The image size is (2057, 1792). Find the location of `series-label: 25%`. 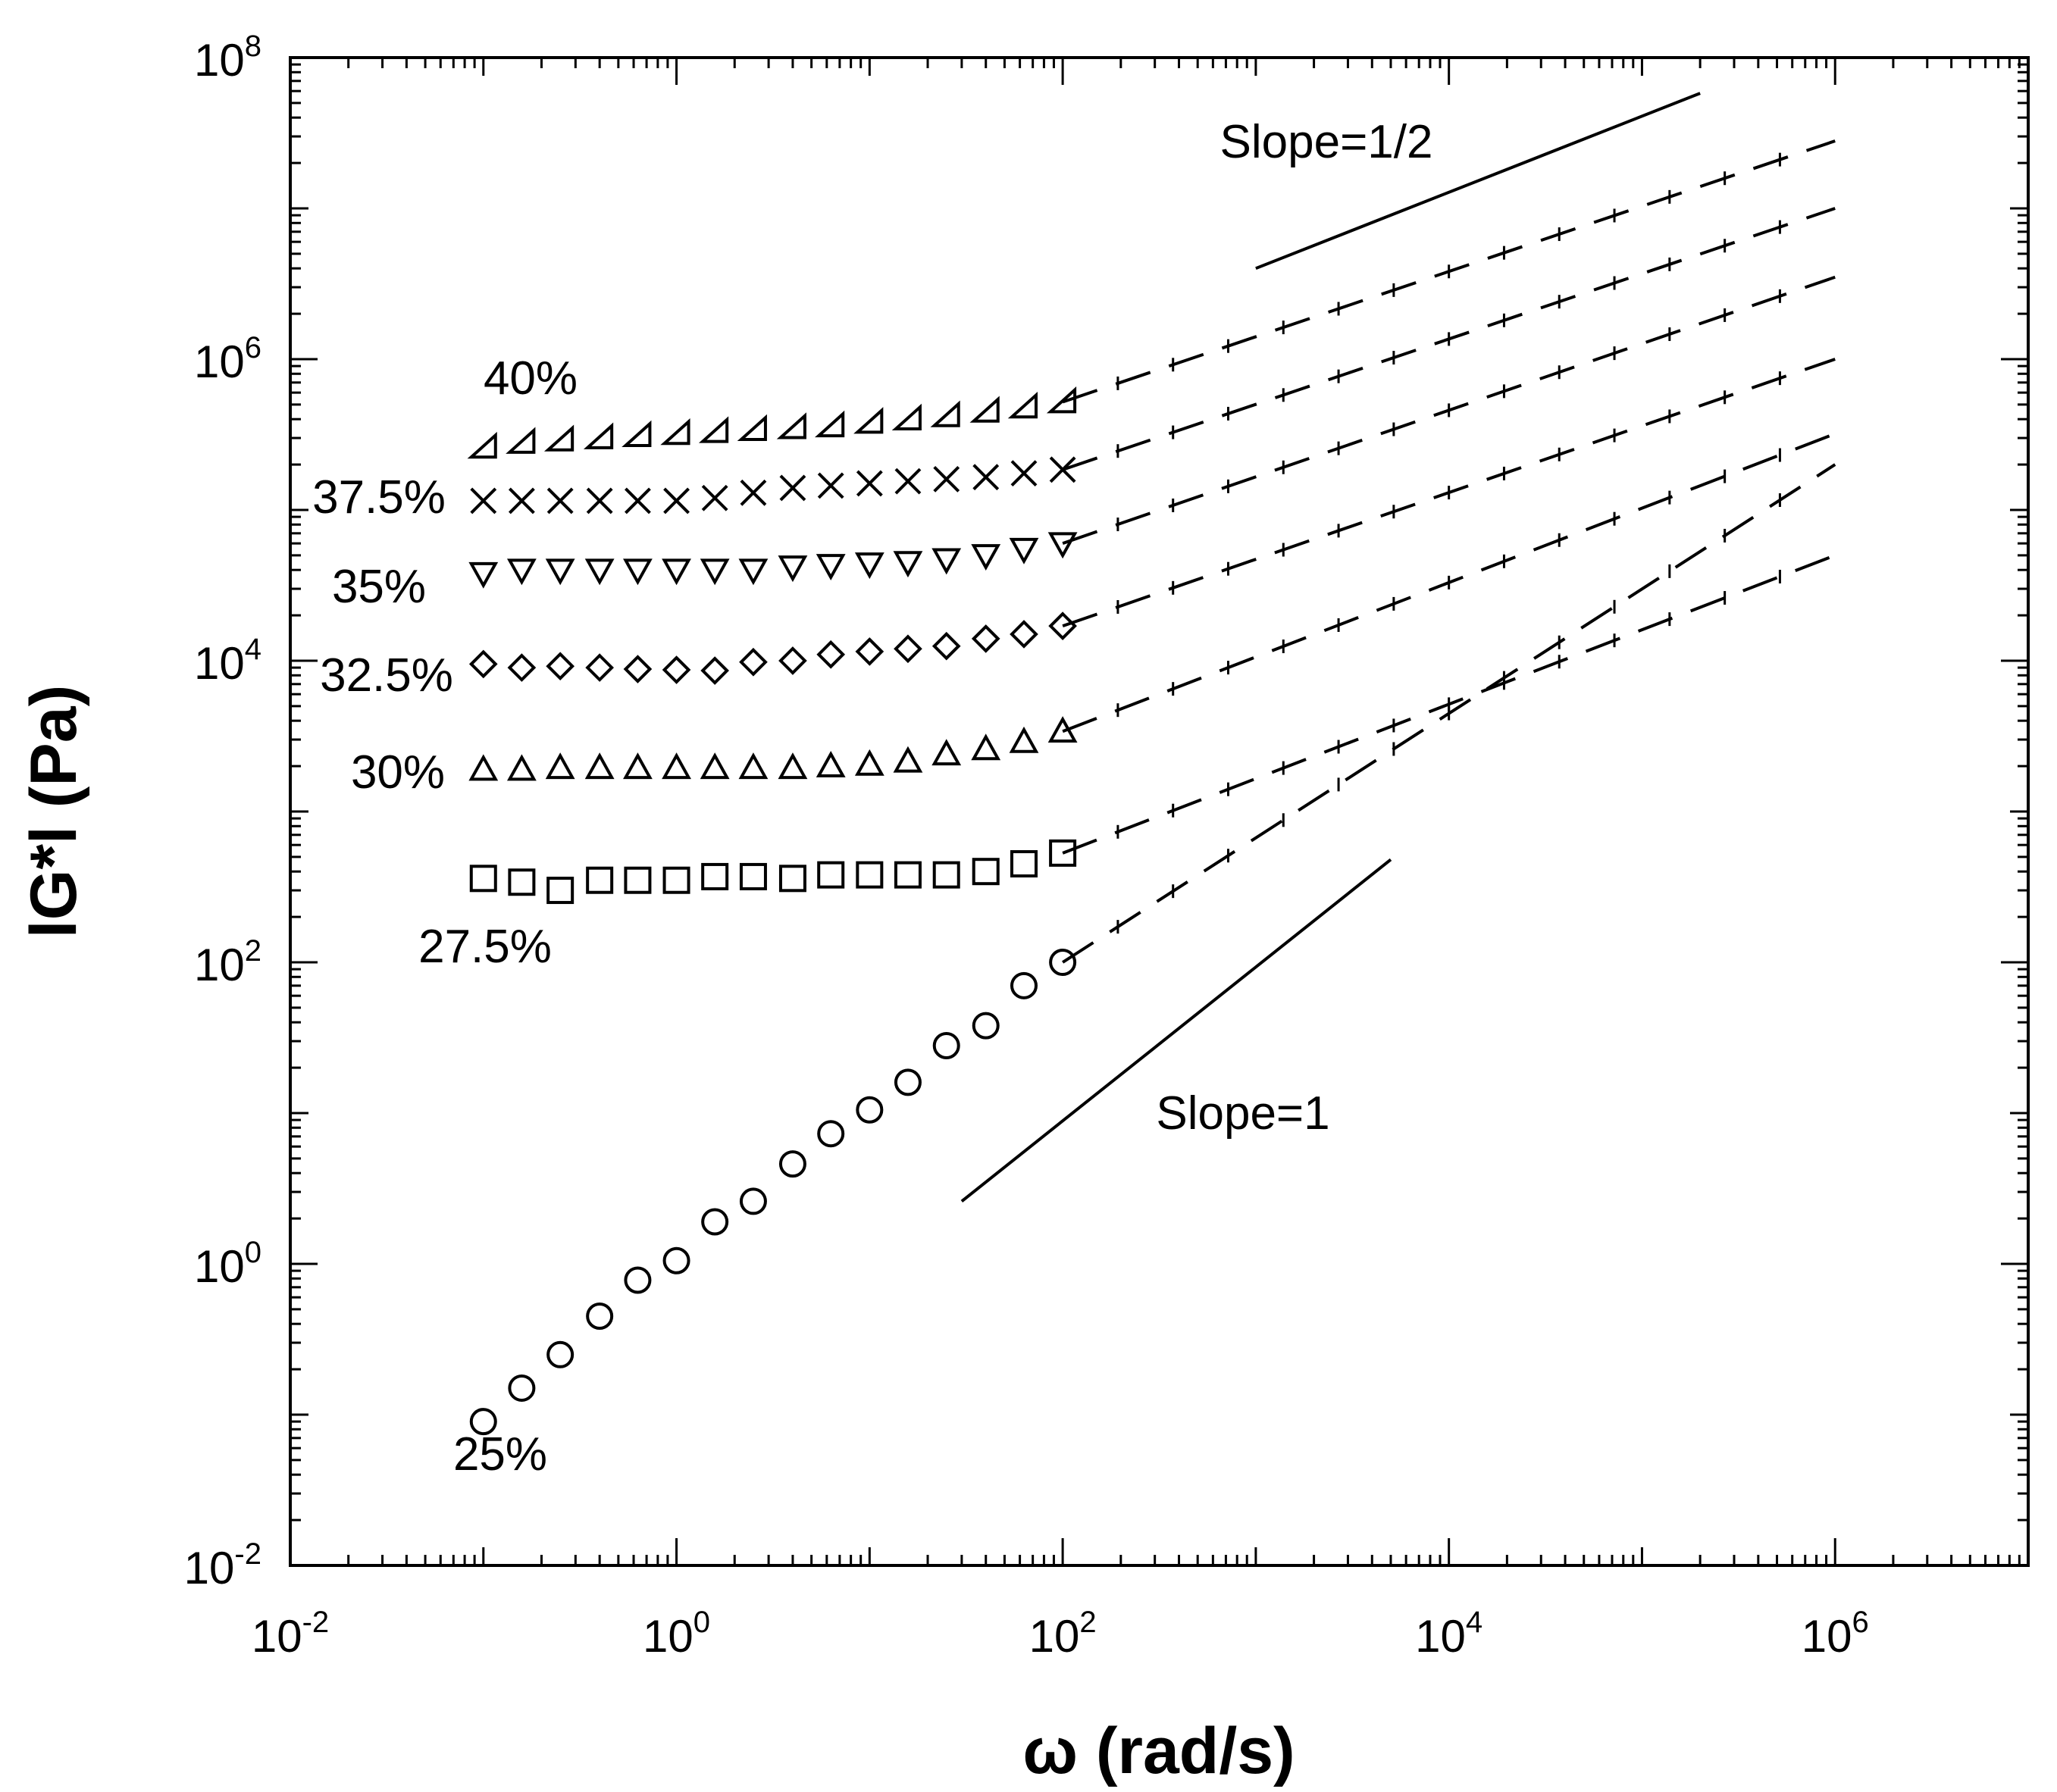

series-label: 25% is located at coordinates (500, 1454).